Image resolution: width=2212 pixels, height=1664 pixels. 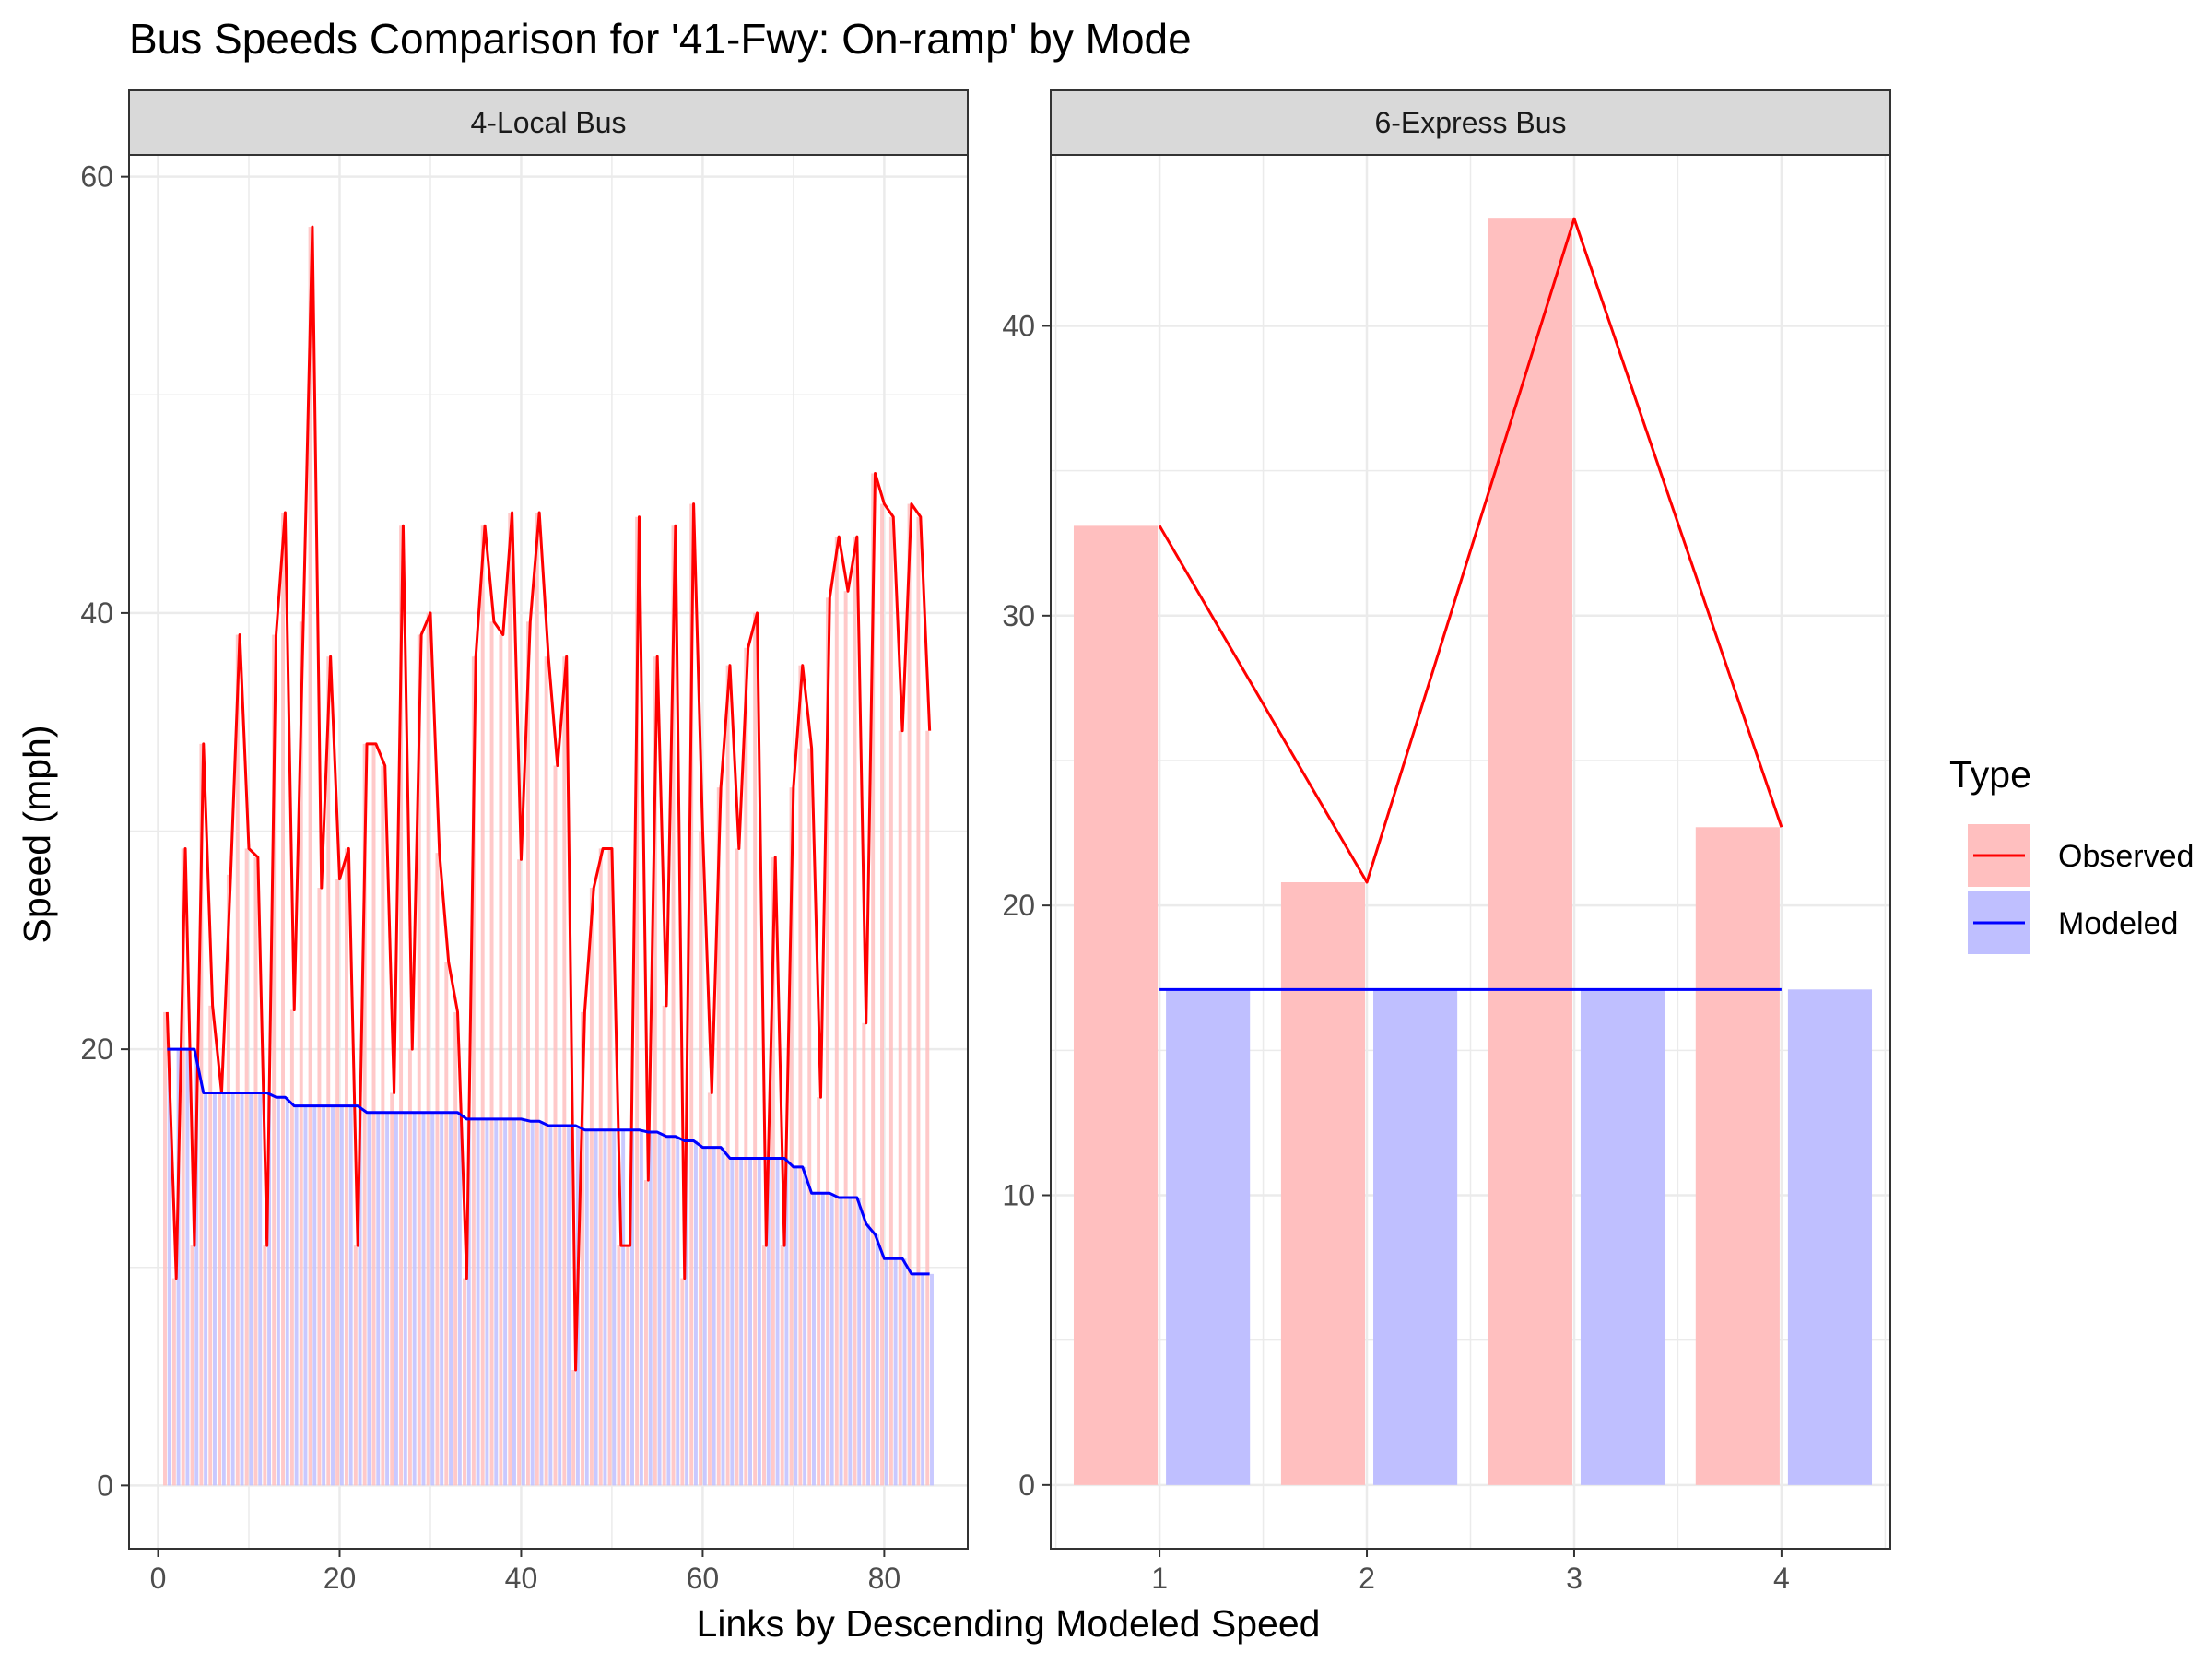 I want to click on panel-strip-label: 4-Local Bus, so click(x=549, y=122).